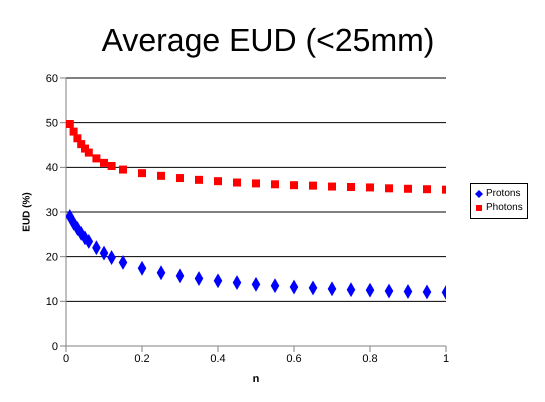  Describe the element at coordinates (142, 358) in the screenshot. I see `x-tick-label: 0.2` at that location.